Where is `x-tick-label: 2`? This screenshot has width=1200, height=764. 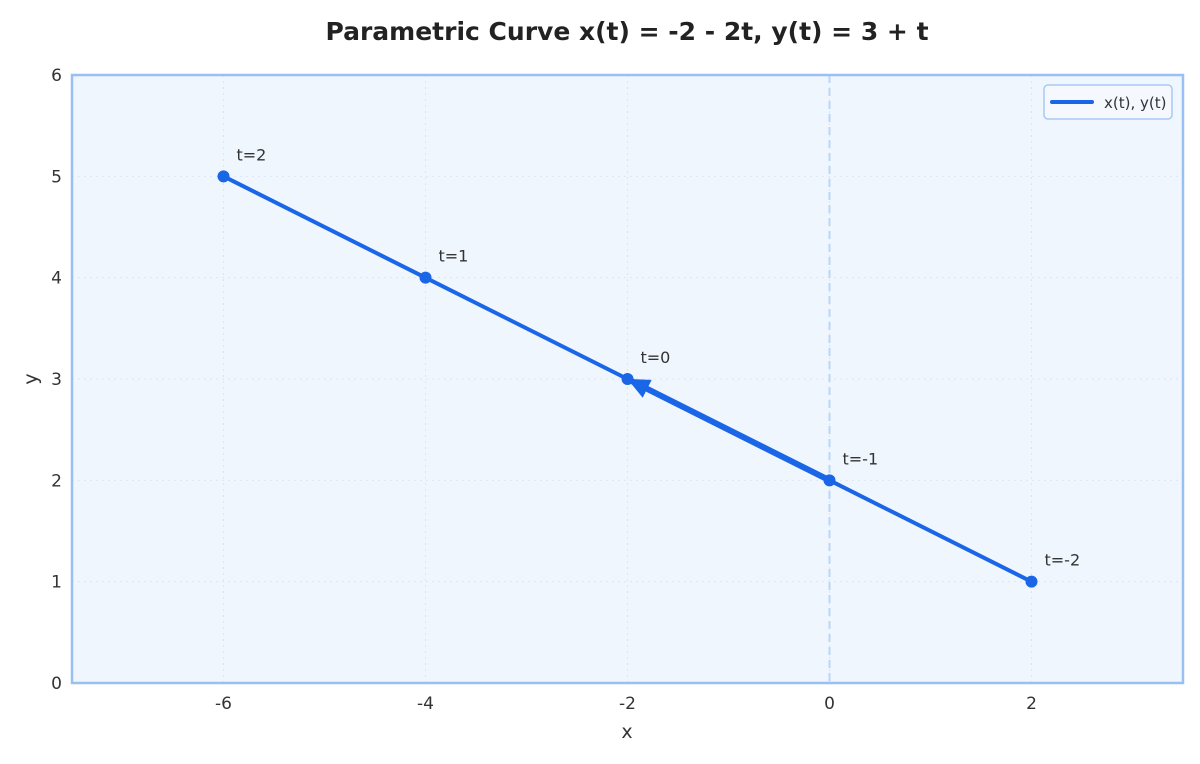
x-tick-label: 2 is located at coordinates (1031, 704).